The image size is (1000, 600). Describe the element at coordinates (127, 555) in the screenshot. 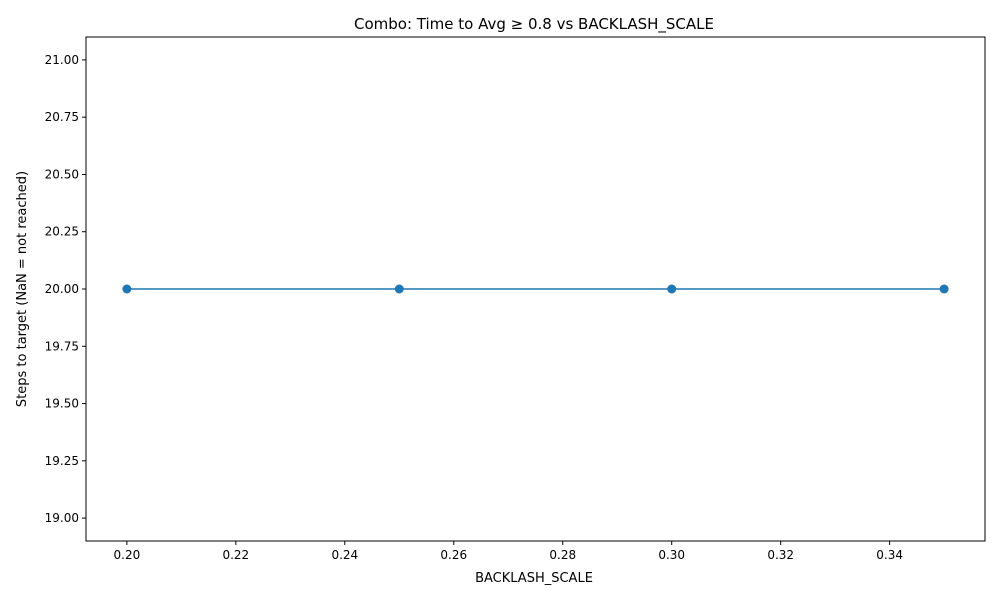

I see `x-tick-label: 0.20` at that location.